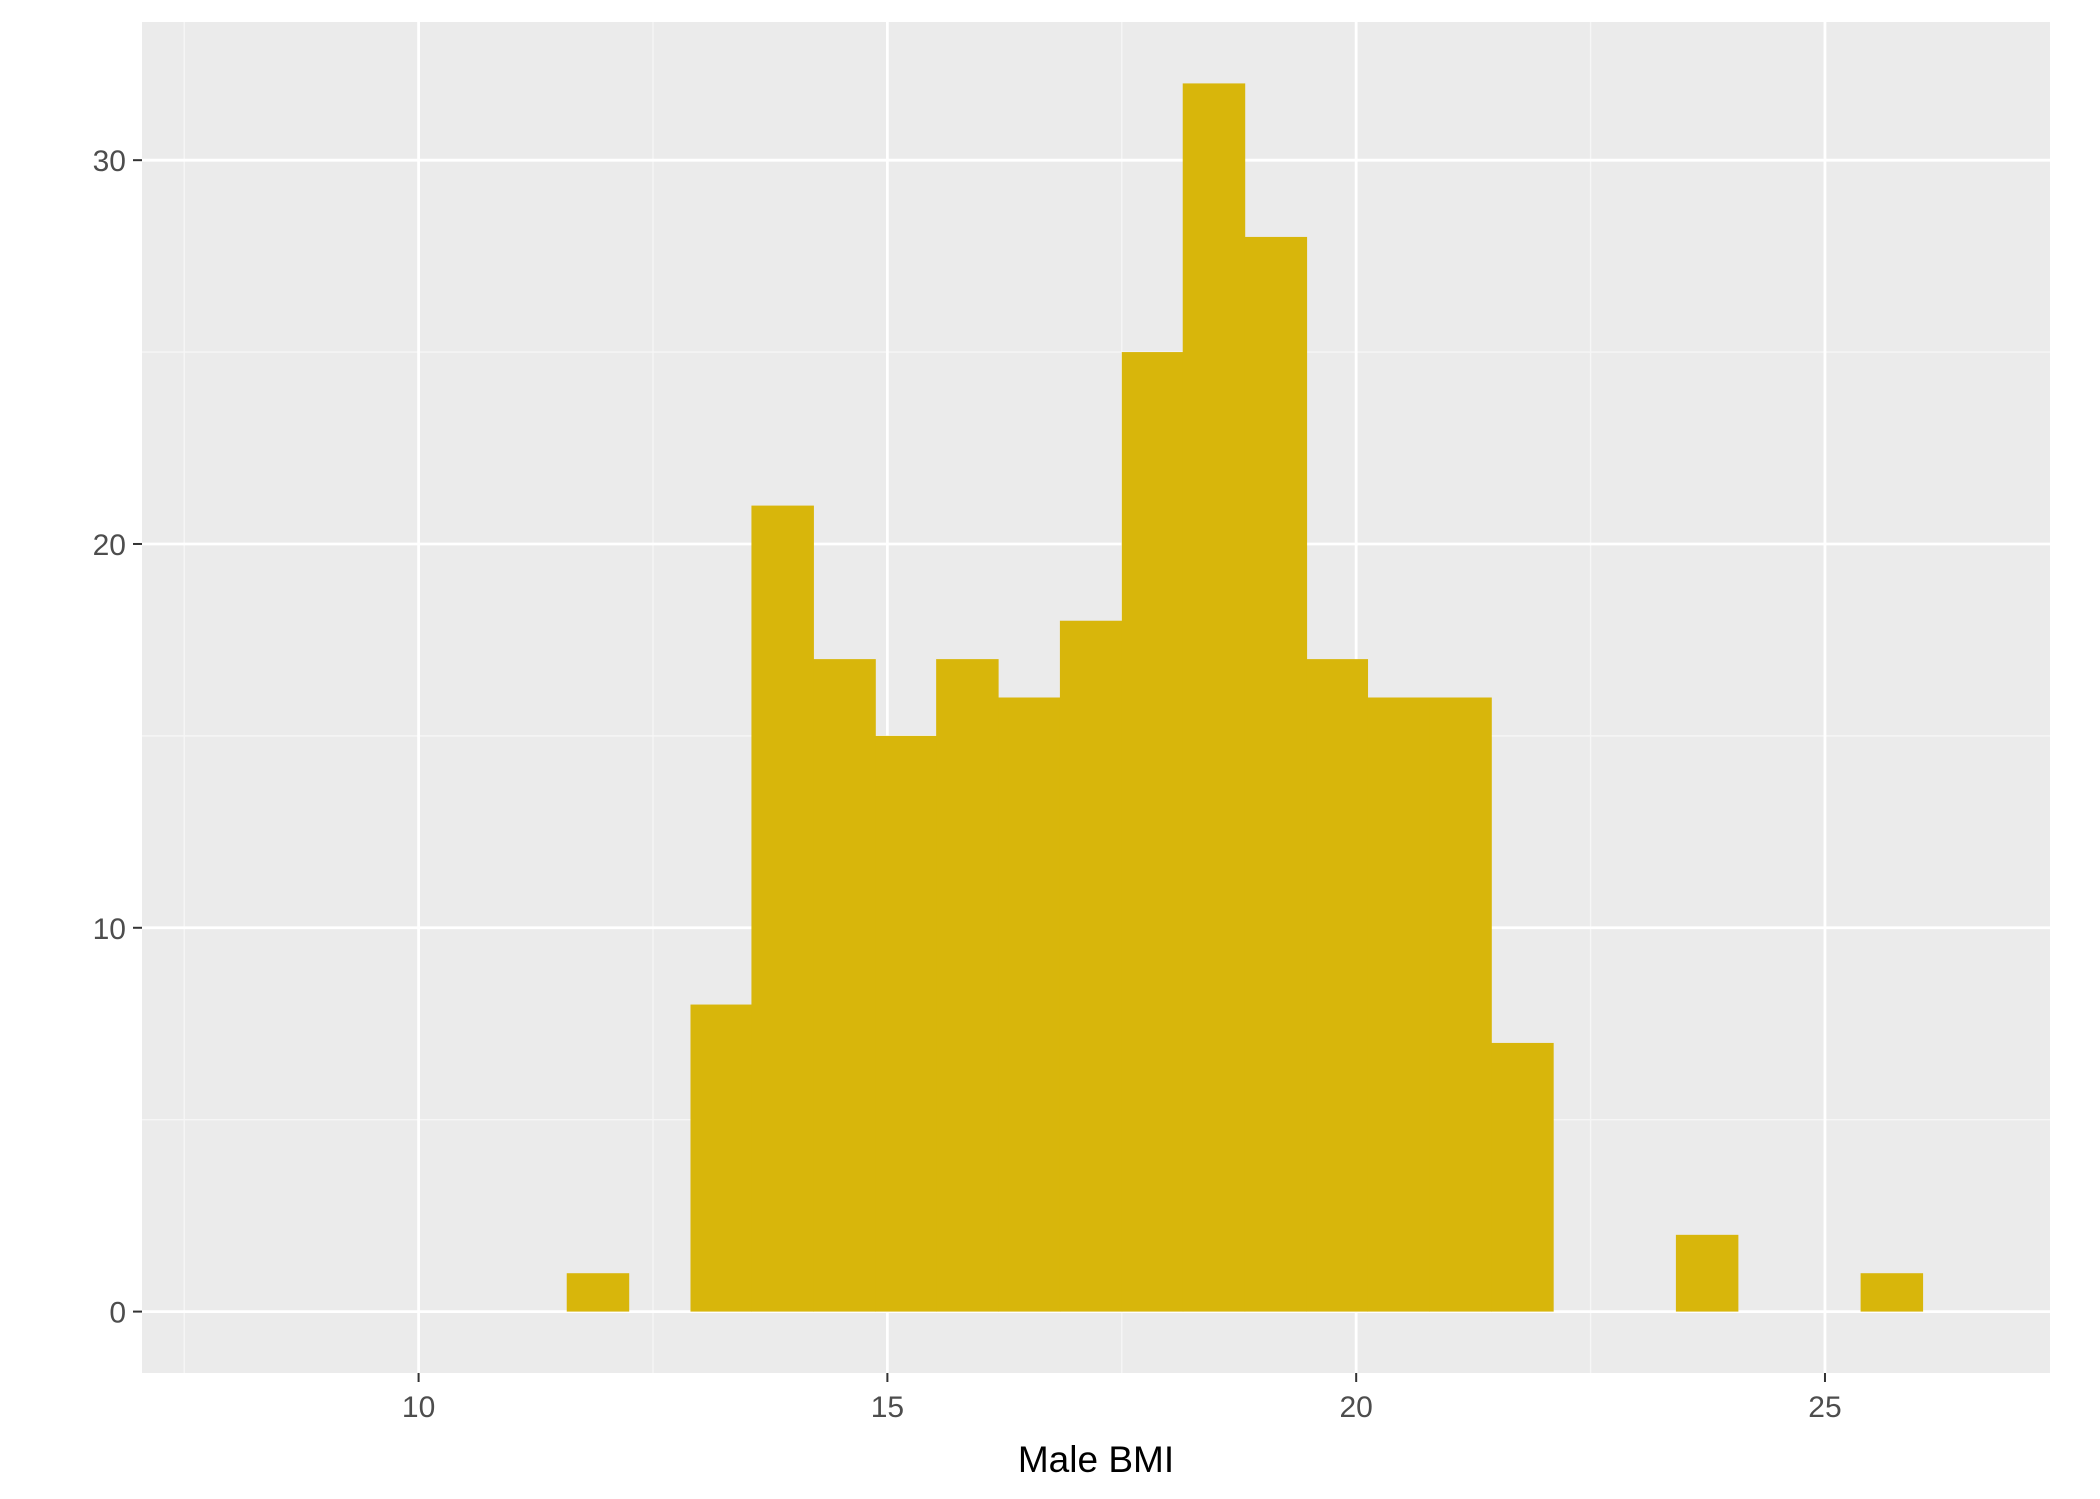  I want to click on x-tick-label: 15, so click(887, 1407).